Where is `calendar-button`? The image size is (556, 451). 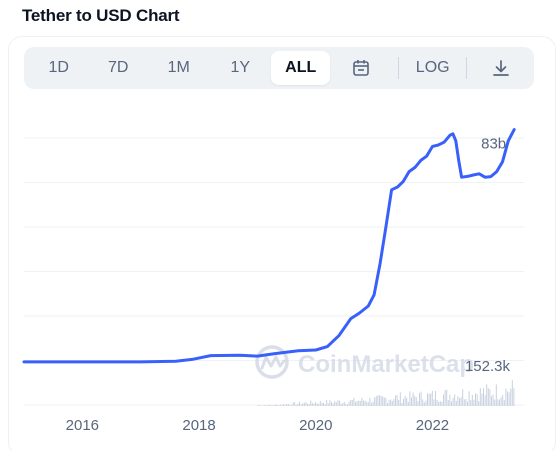 calendar-button is located at coordinates (360, 68).